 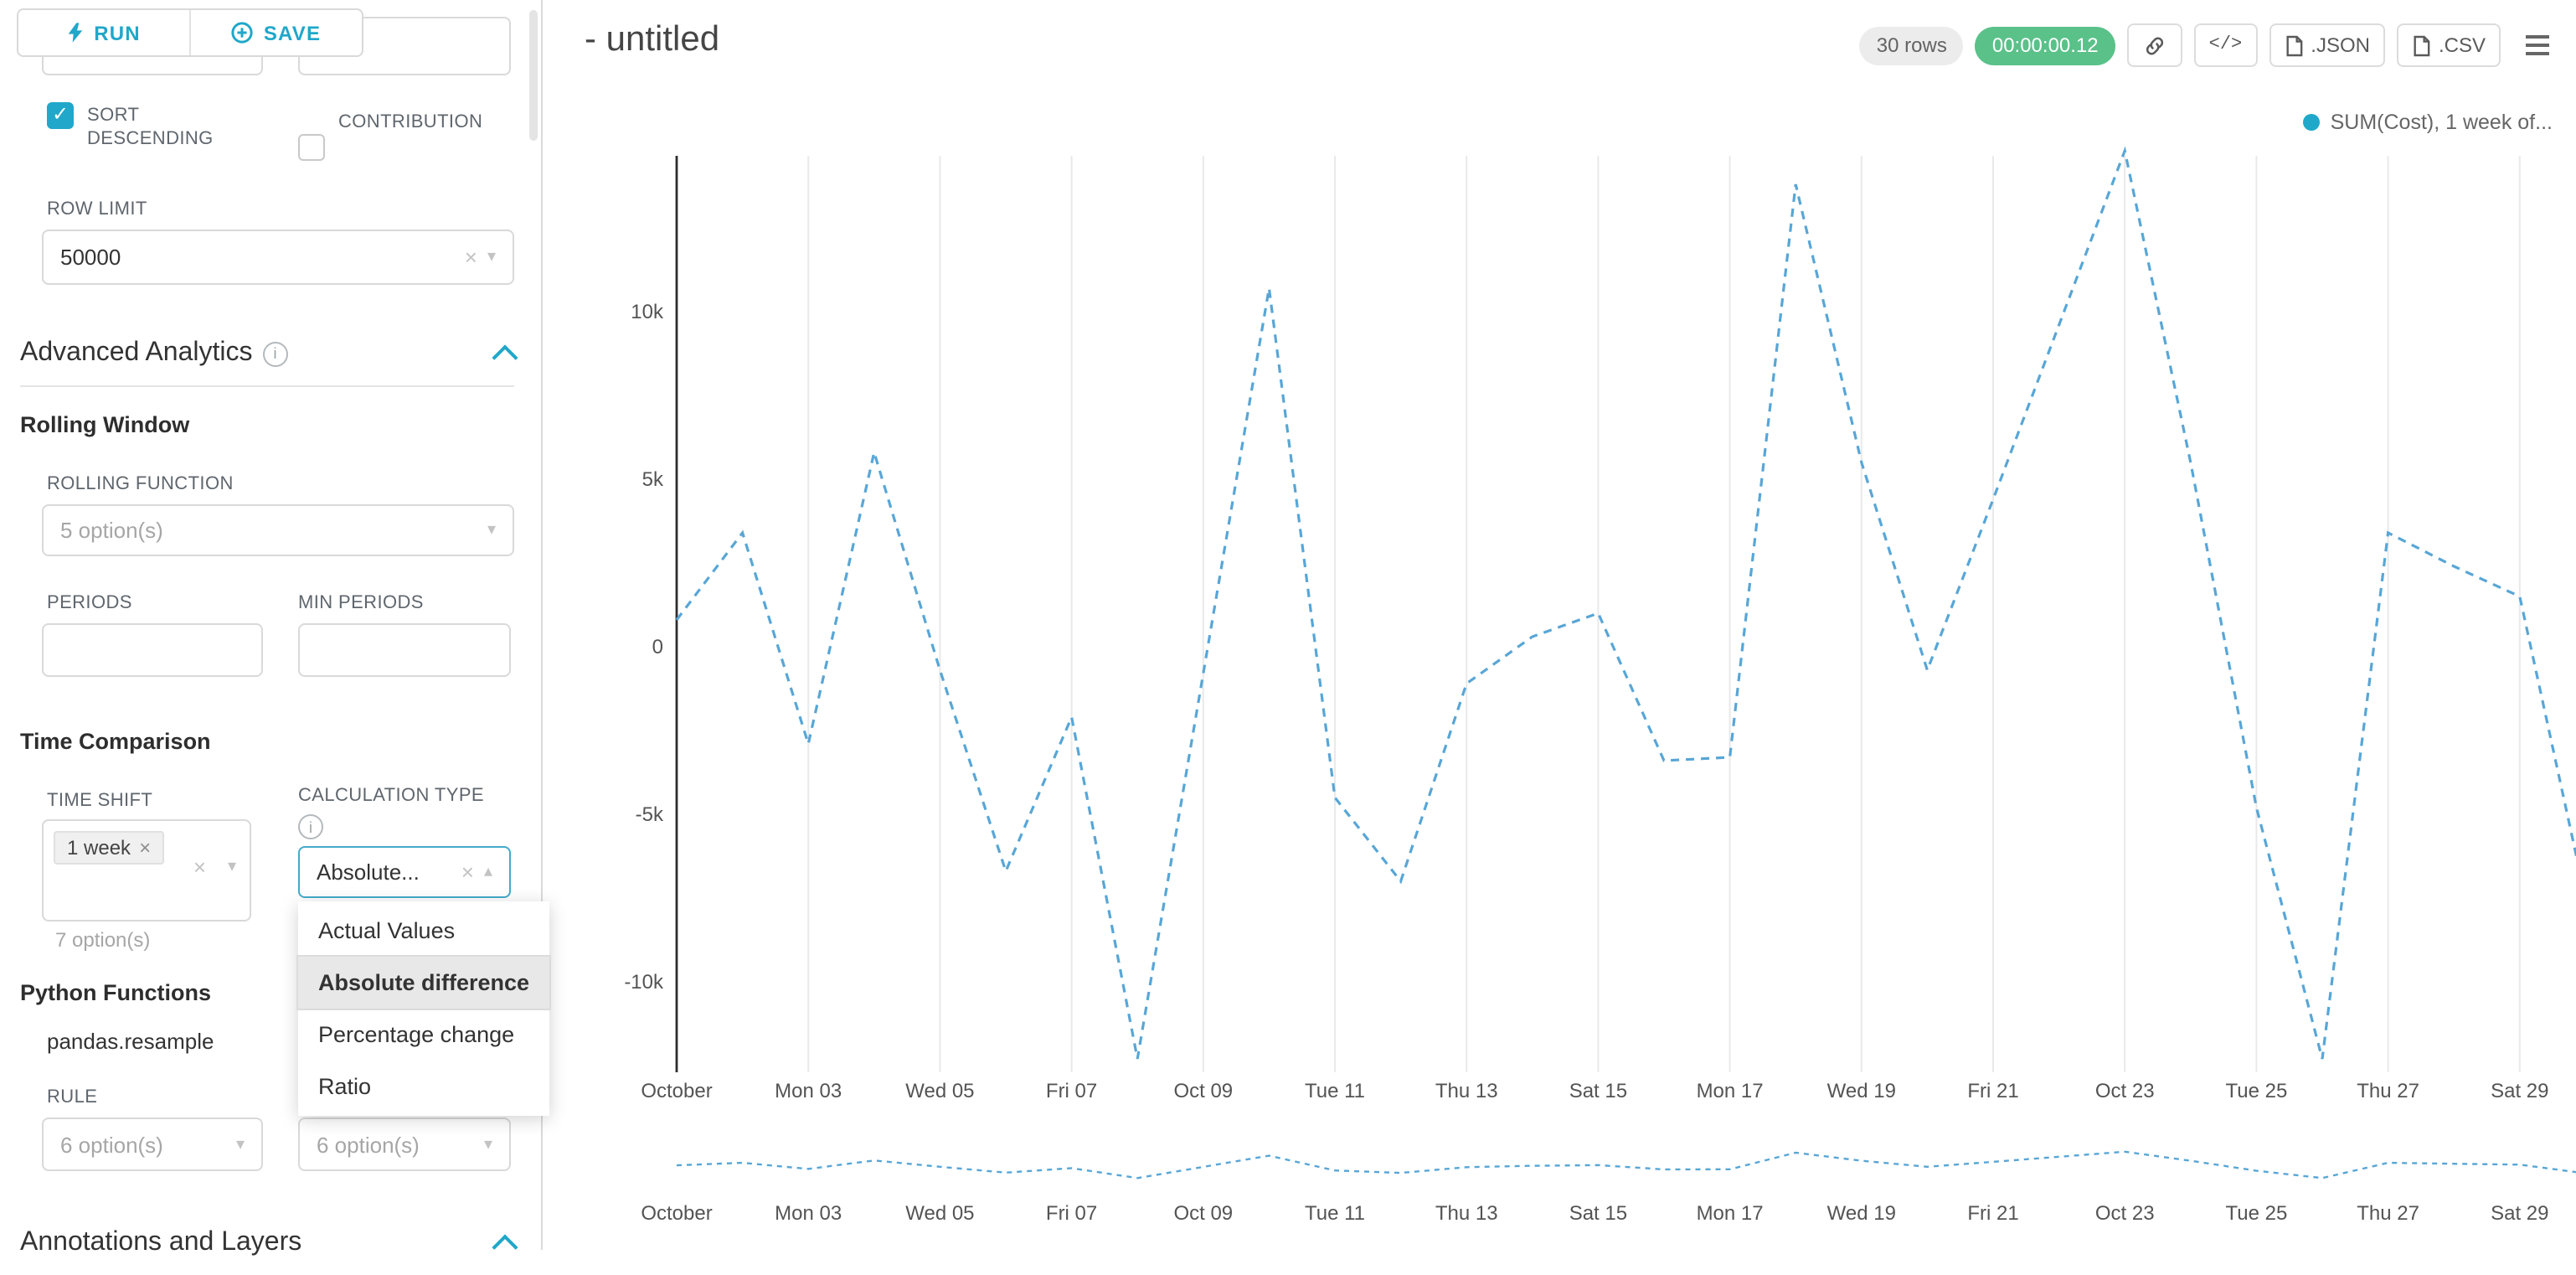 I want to click on pandas-resample-label: pandas.resample, so click(x=130, y=1041).